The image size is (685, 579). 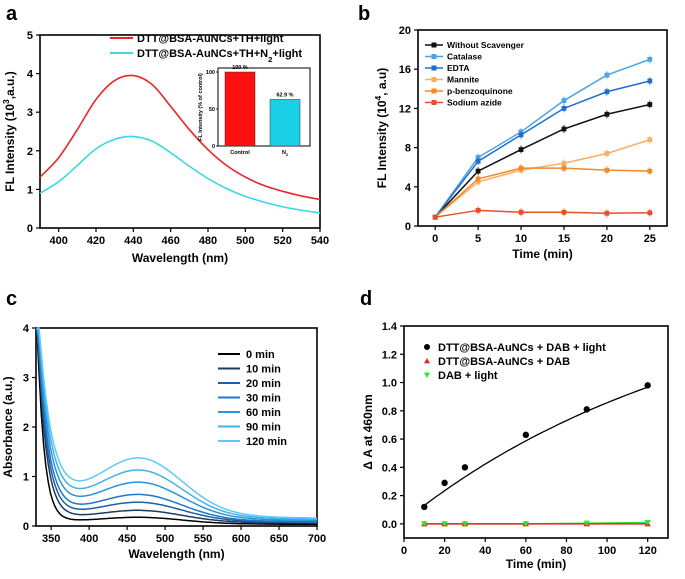 What do you see at coordinates (564, 239) in the screenshot?
I see `x-tick-label: 15` at bounding box center [564, 239].